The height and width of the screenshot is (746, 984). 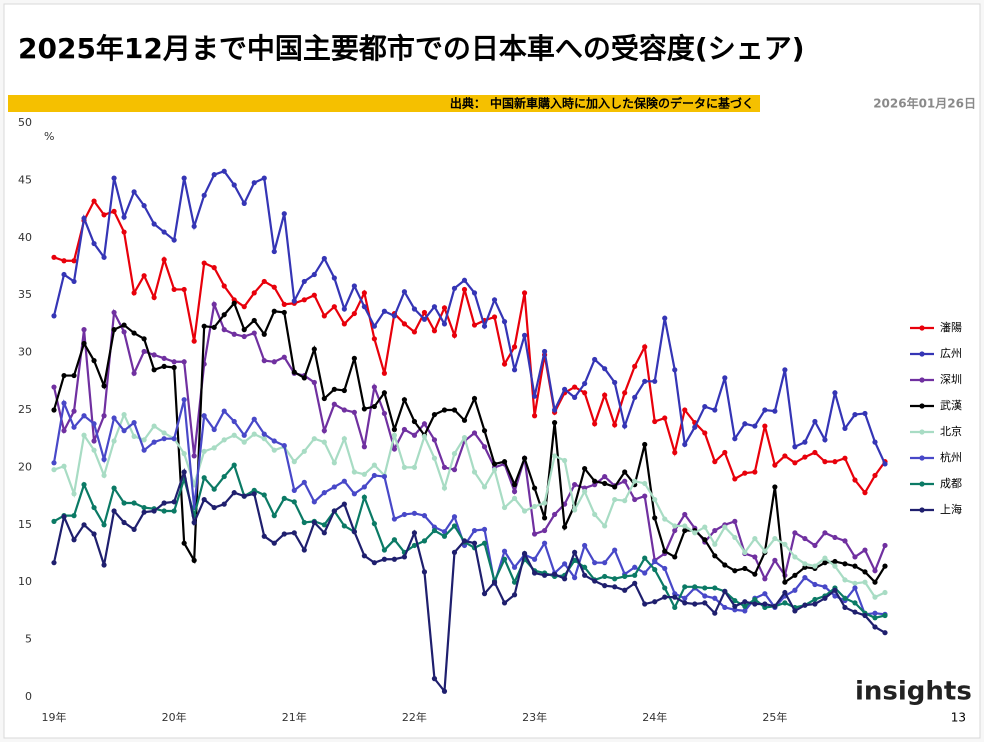 What do you see at coordinates (54, 717) in the screenshot?
I see `x-tick-label: 19年` at bounding box center [54, 717].